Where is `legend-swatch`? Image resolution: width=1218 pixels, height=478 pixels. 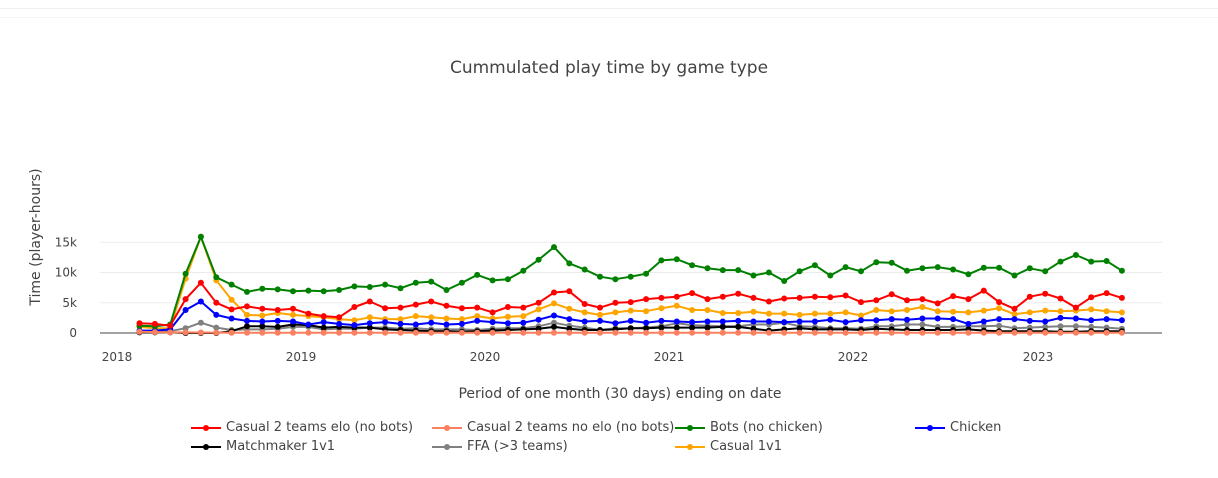 legend-swatch is located at coordinates (447, 427).